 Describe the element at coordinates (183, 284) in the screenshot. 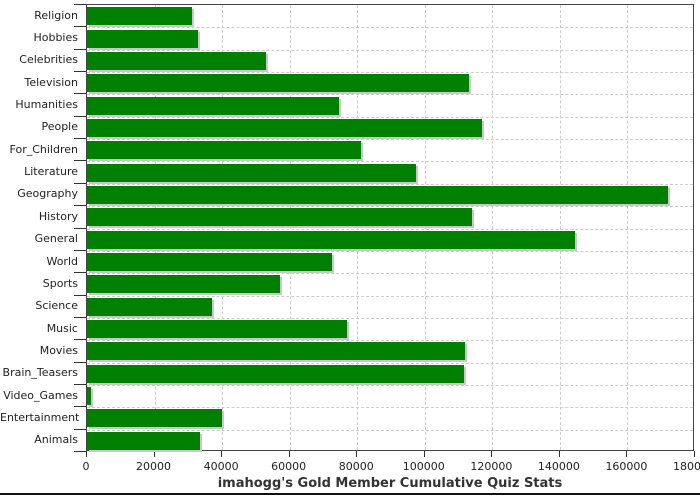

I see `bar-sports` at that location.